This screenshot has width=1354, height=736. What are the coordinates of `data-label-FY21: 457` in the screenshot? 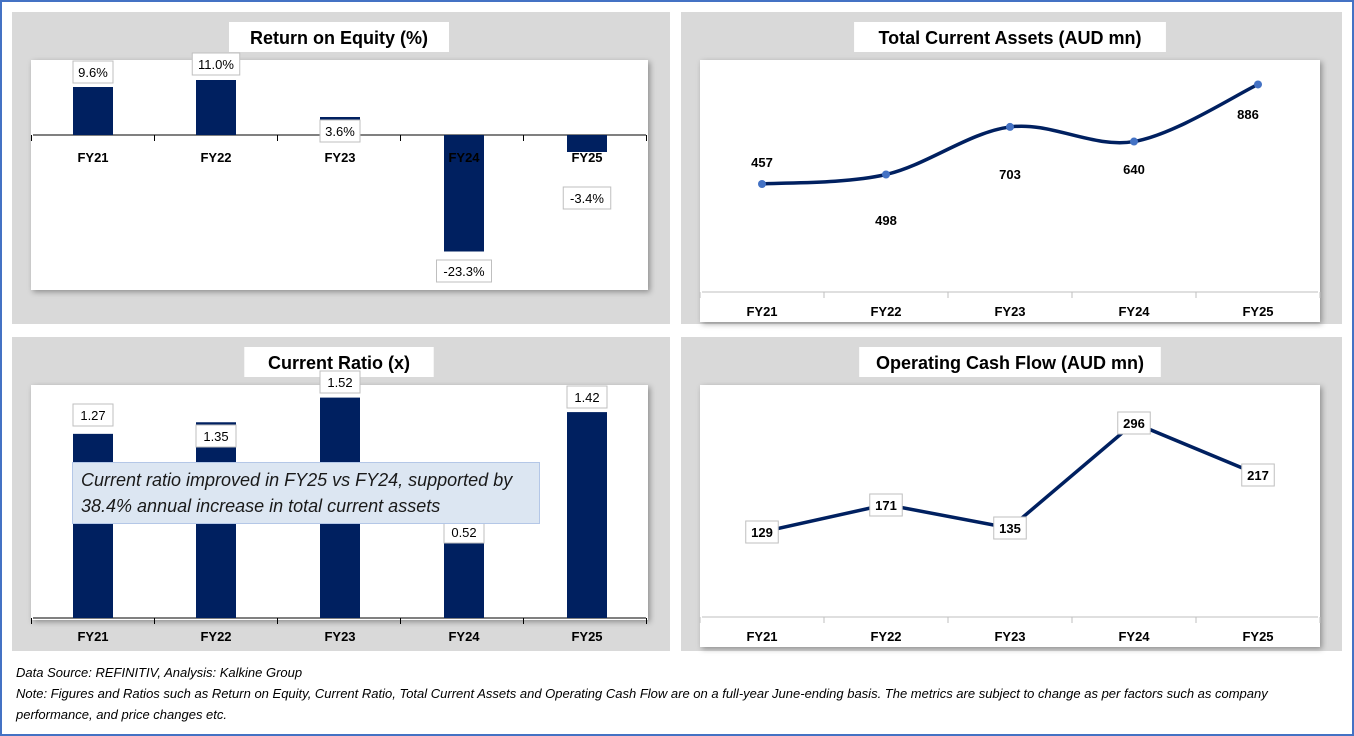 It's located at (762, 162).